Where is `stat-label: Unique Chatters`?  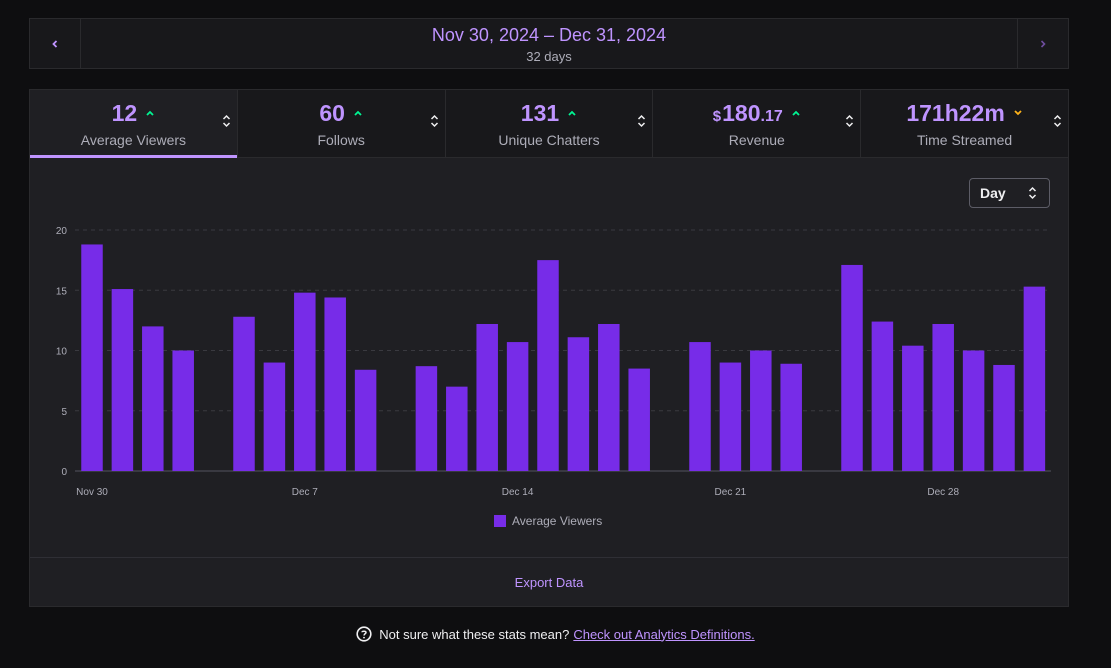
stat-label: Unique Chatters is located at coordinates (549, 139).